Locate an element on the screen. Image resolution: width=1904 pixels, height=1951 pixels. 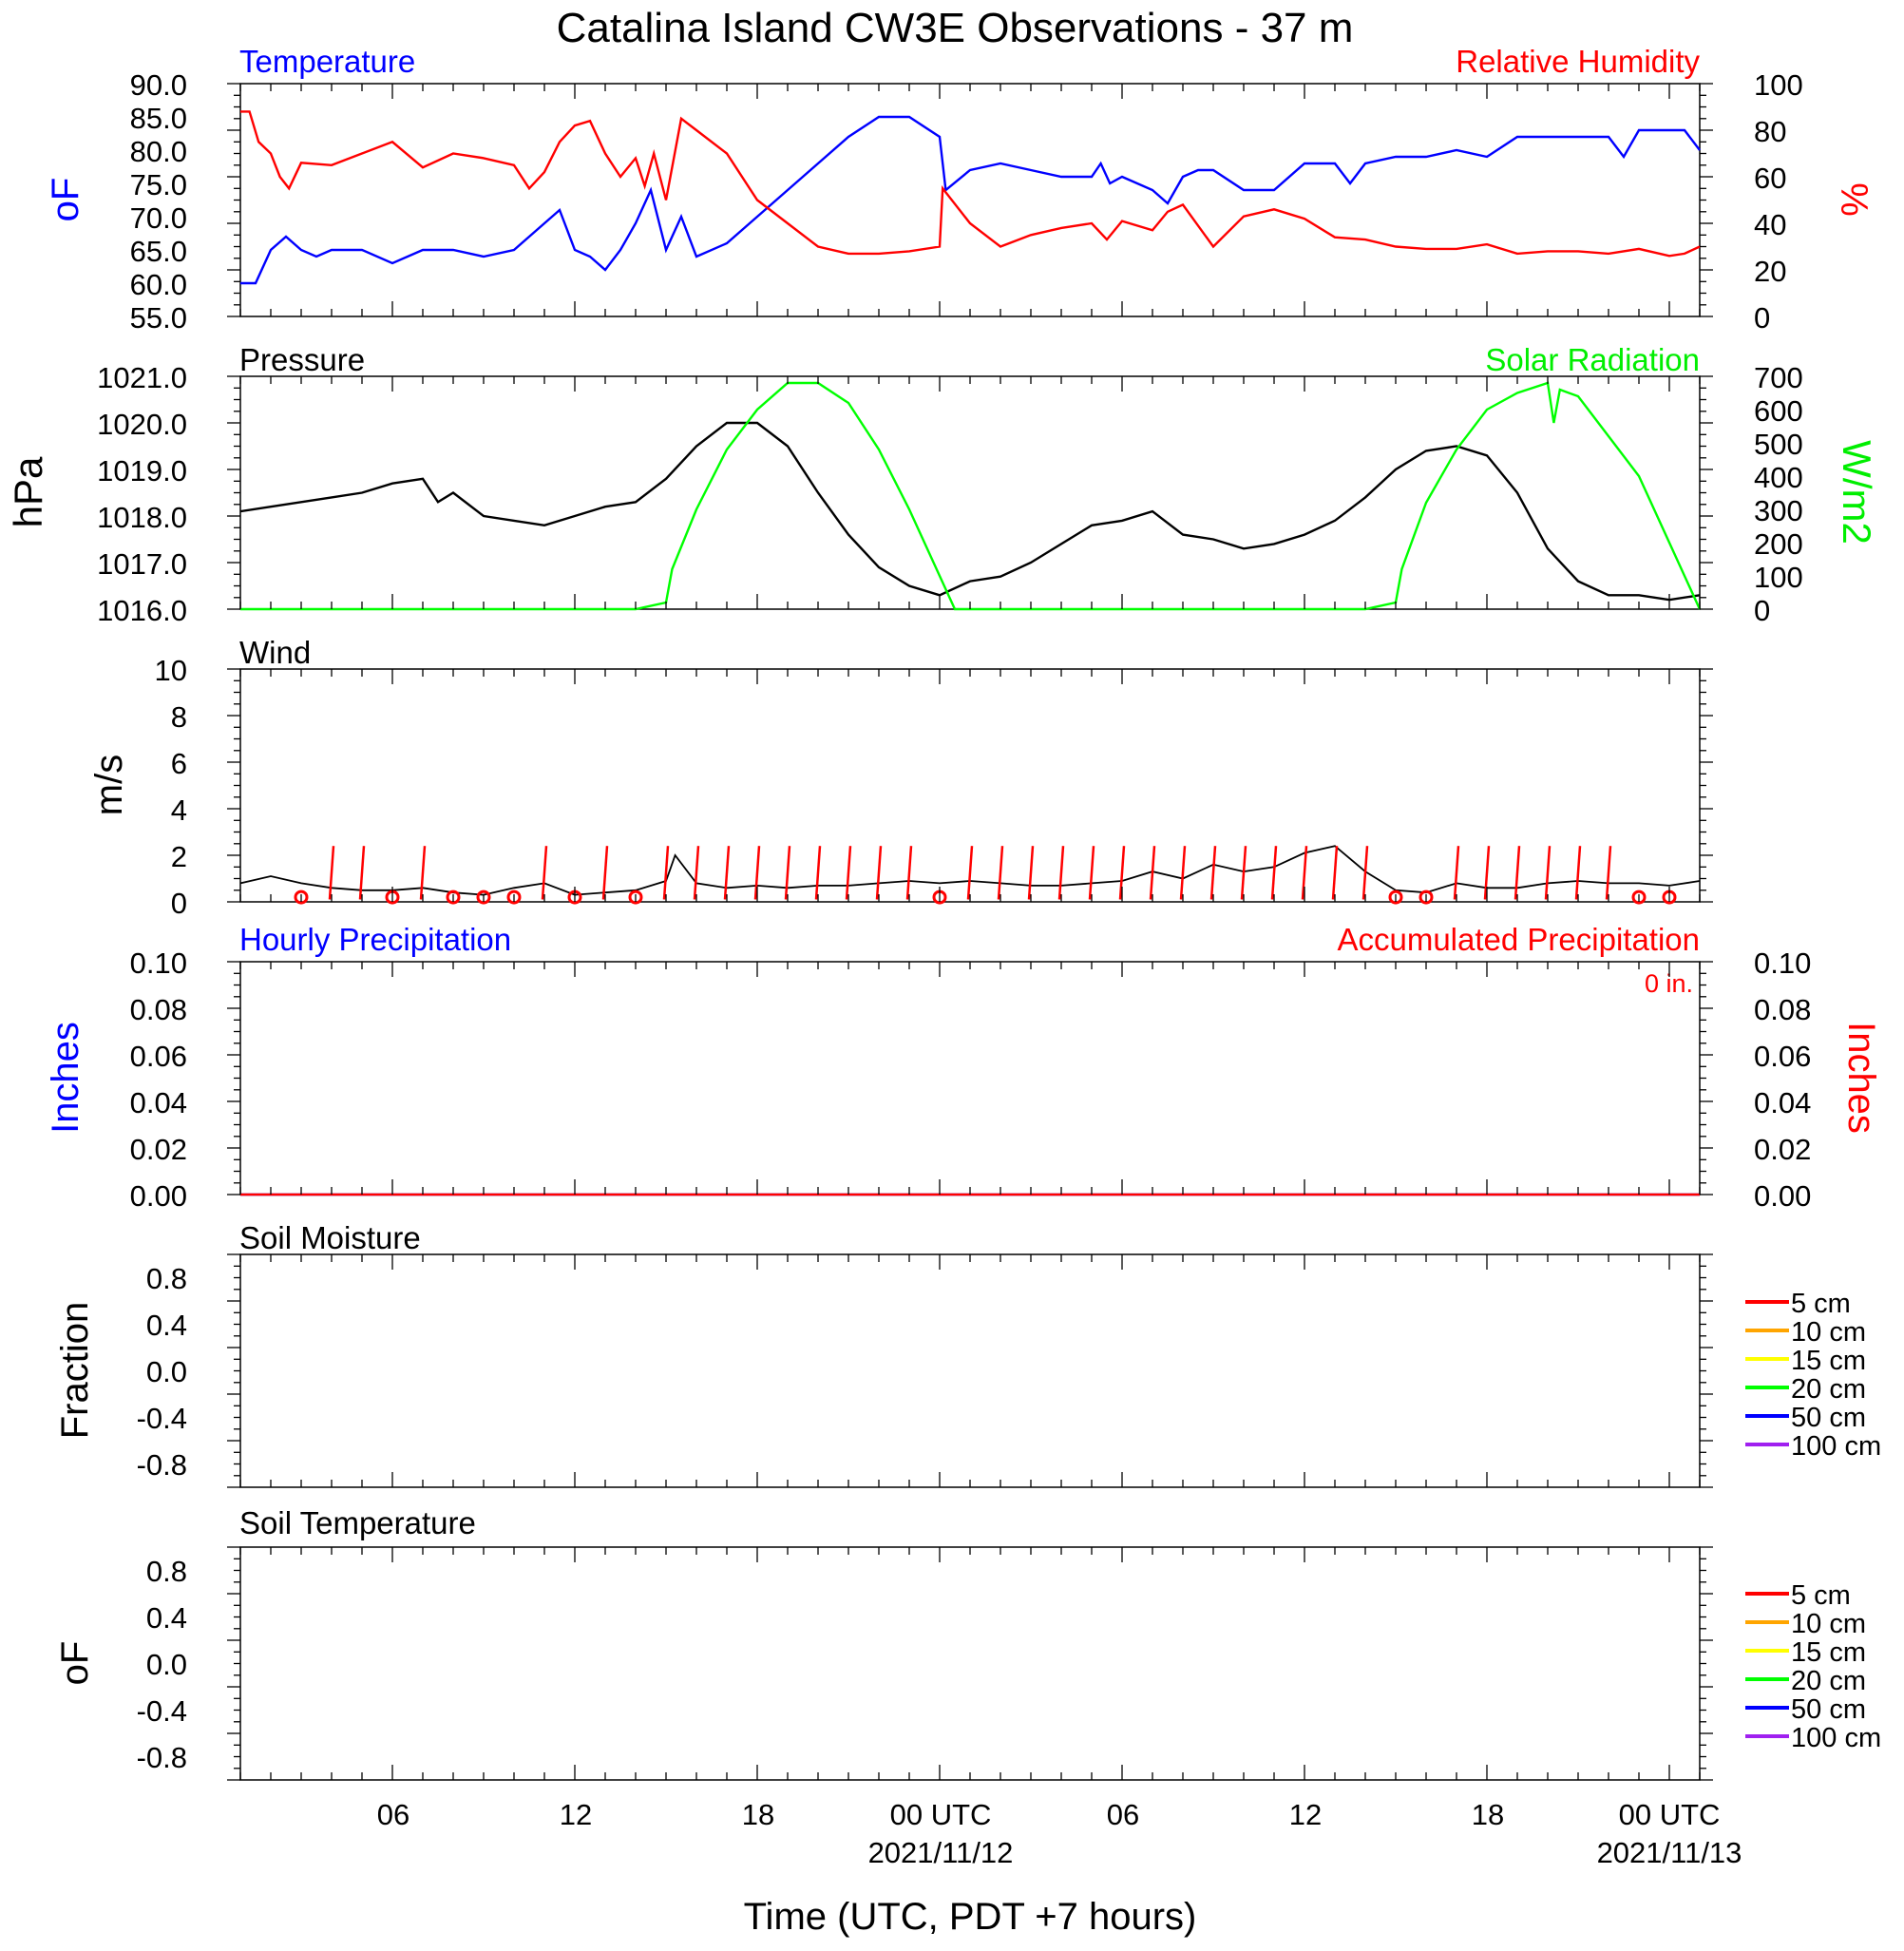
wind-unit: m/s is located at coordinates (109, 785).